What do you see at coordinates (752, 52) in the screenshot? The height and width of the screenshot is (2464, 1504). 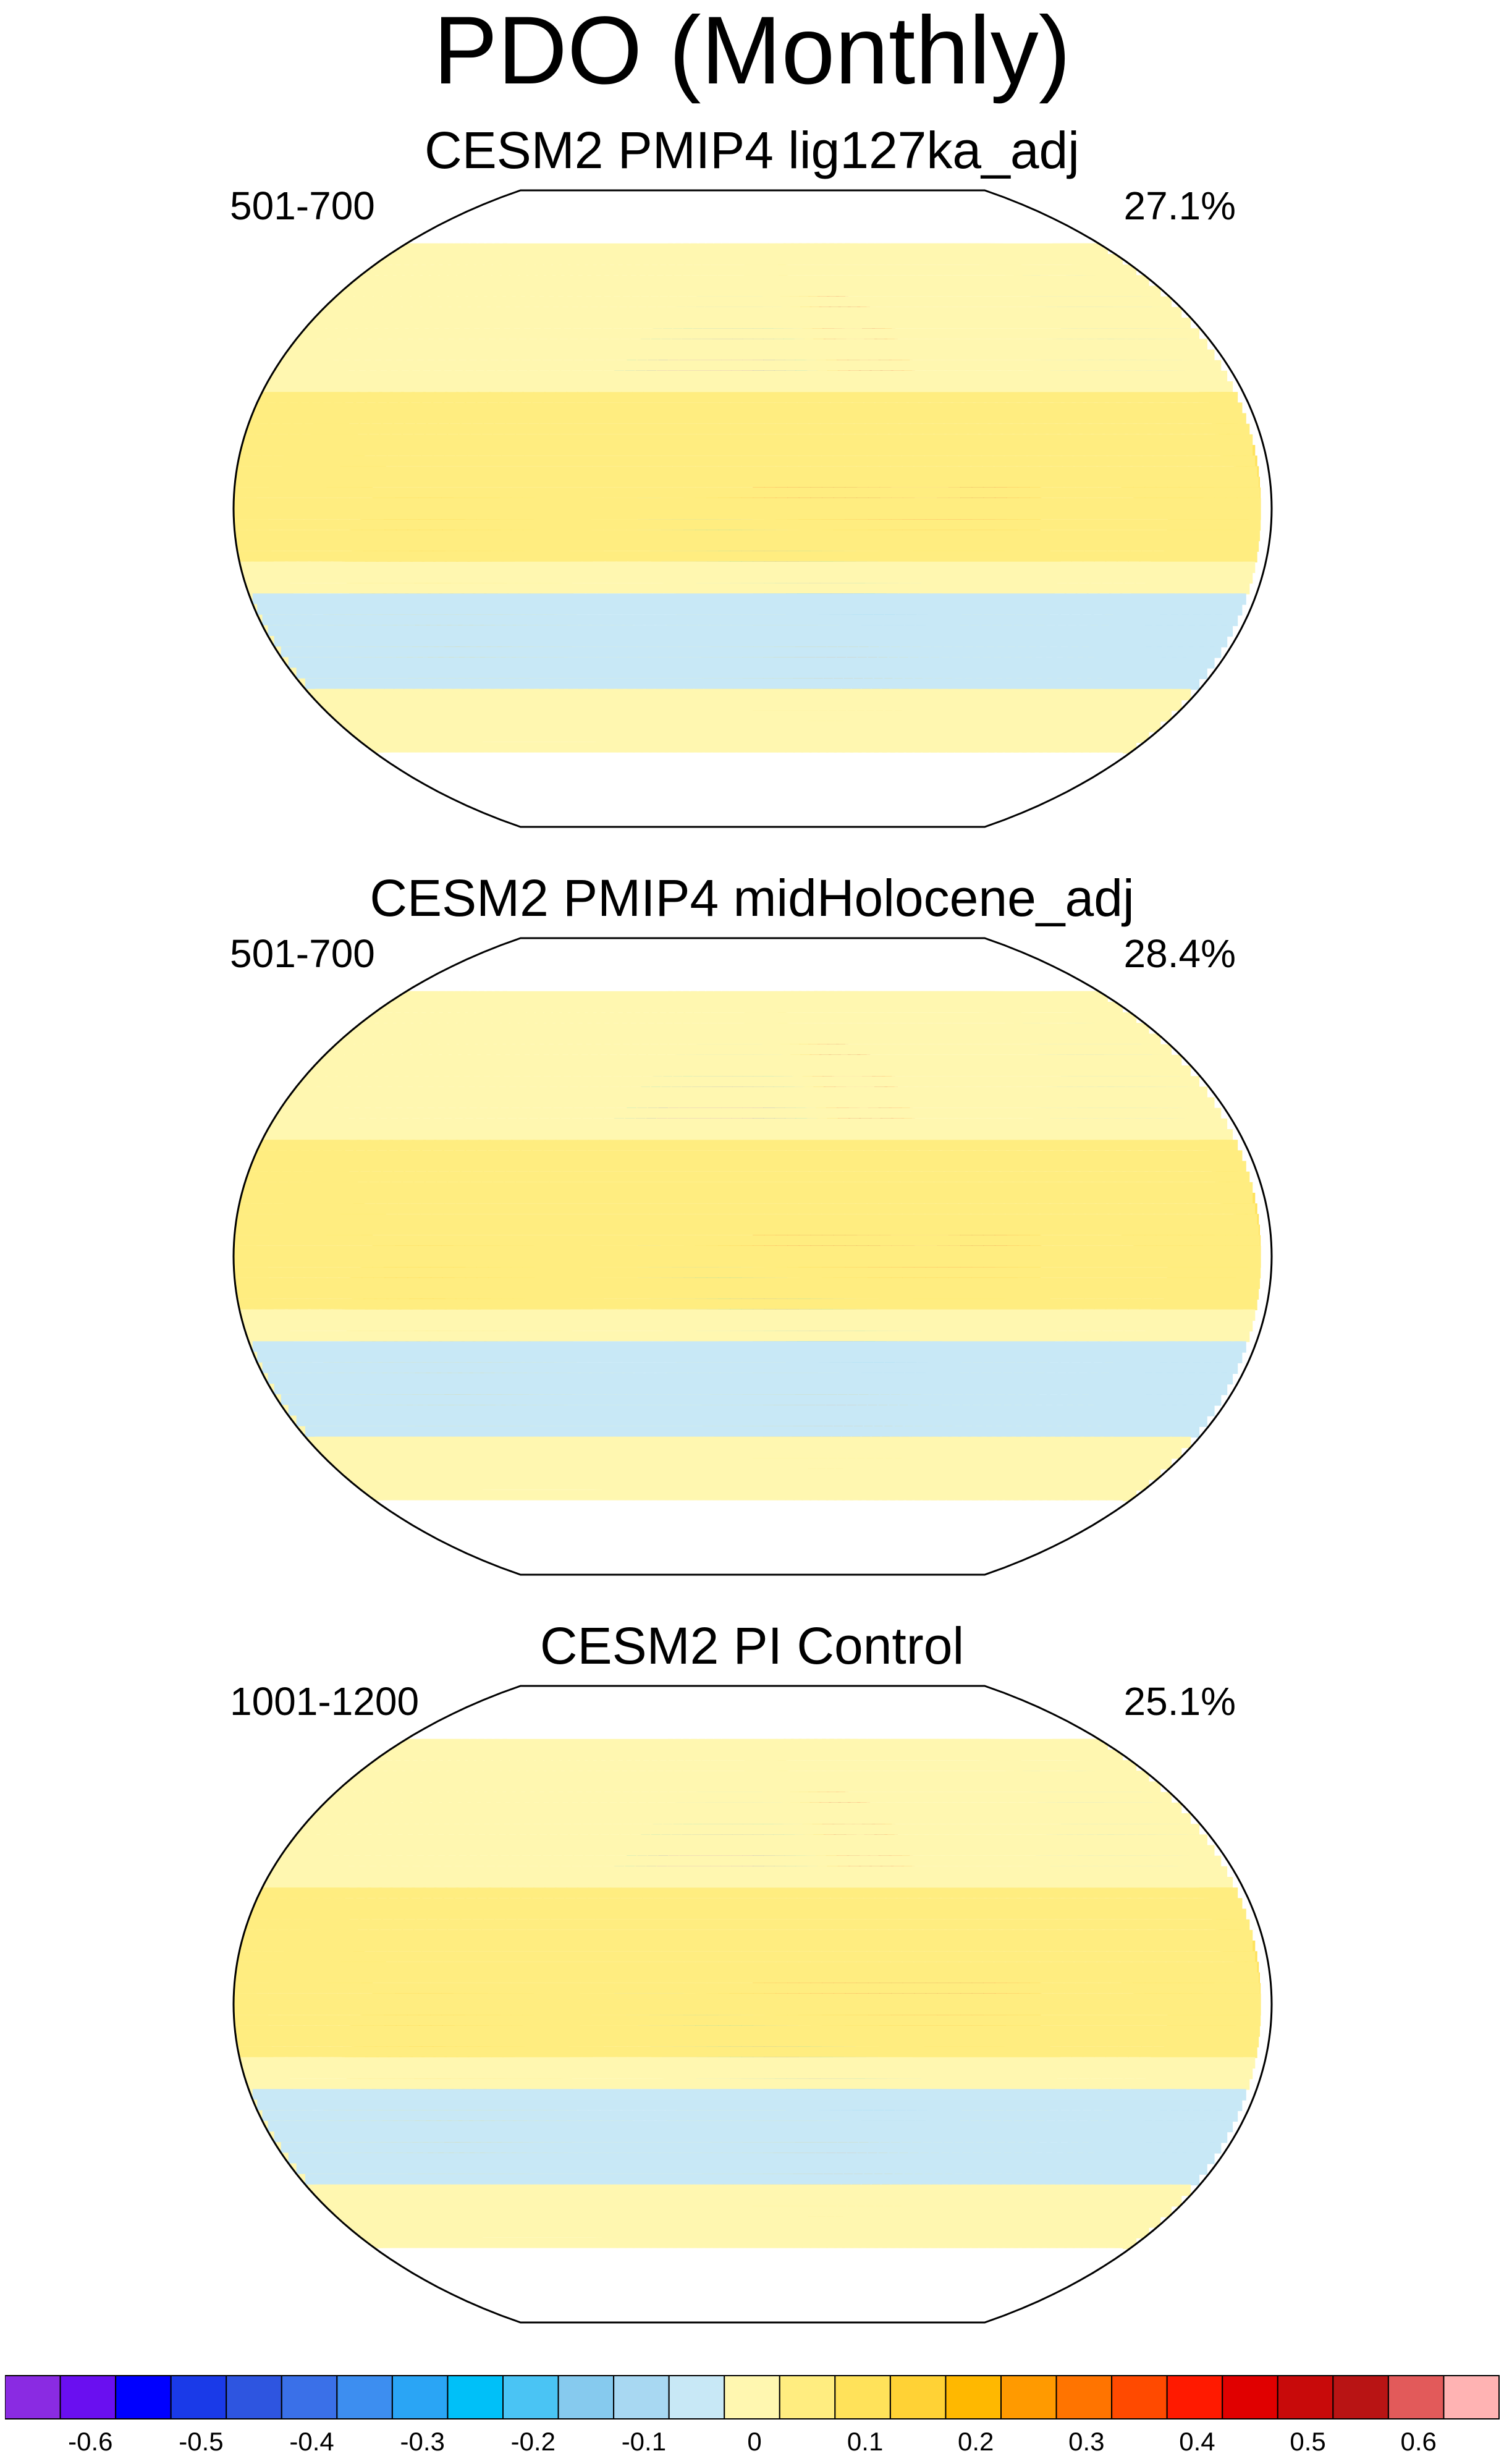 I see `figure-title: PDO (Monthly)` at bounding box center [752, 52].